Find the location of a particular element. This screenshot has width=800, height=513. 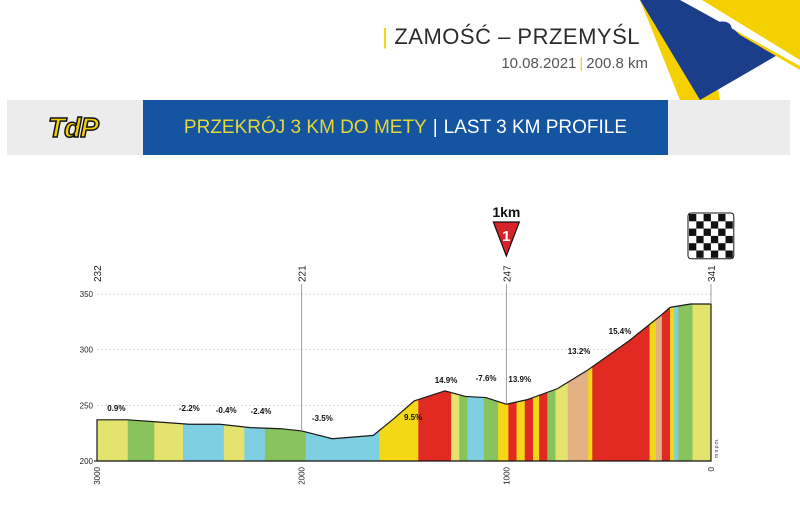

y-axis-unit-label: m n.p.m. is located at coordinates (717, 448).